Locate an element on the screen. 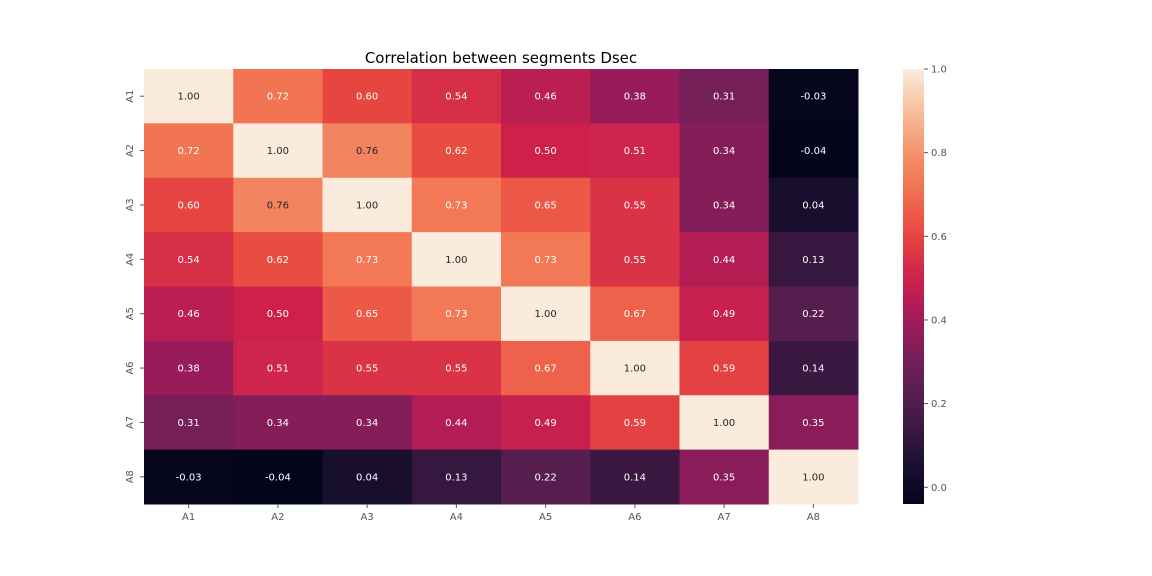 This screenshot has height=576, width=1152. cell-value-label: 0.44 is located at coordinates (724, 260).